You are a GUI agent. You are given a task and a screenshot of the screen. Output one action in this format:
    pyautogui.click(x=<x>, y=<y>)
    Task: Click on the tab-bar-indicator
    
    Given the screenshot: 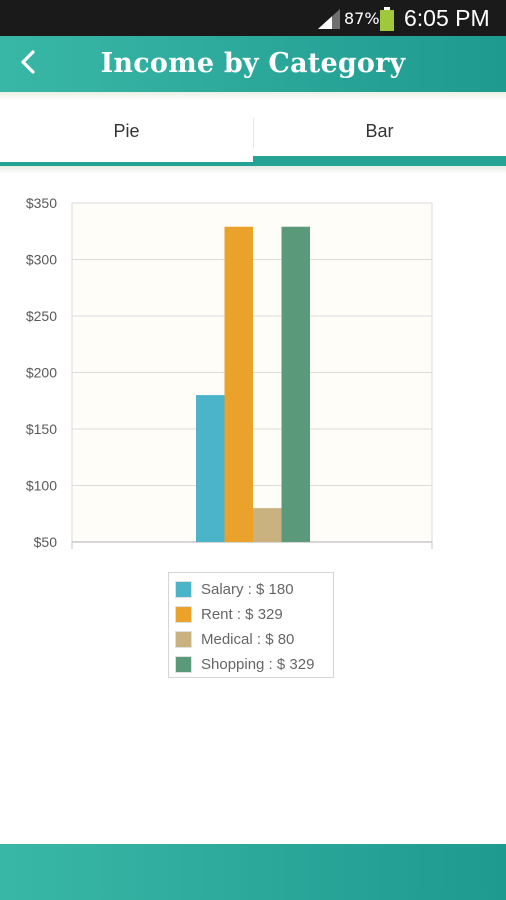 What is the action you would take?
    pyautogui.click(x=379, y=161)
    